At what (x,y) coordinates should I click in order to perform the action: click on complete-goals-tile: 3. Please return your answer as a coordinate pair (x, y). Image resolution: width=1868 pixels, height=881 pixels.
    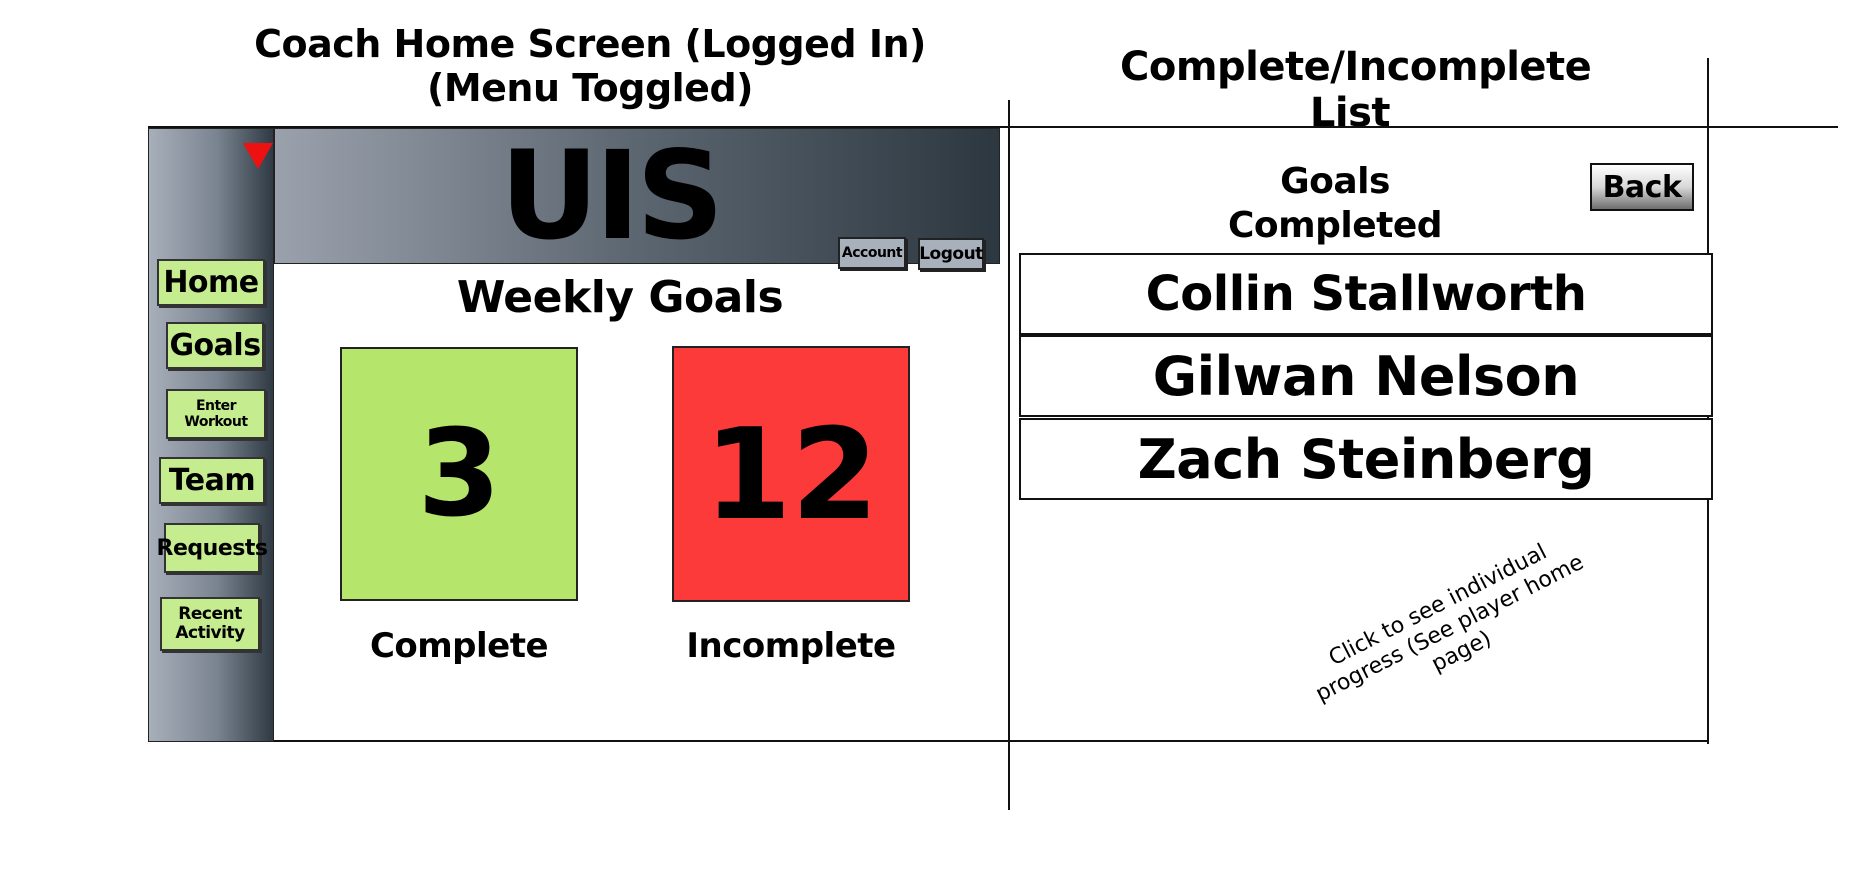
    Looking at the image, I should click on (459, 474).